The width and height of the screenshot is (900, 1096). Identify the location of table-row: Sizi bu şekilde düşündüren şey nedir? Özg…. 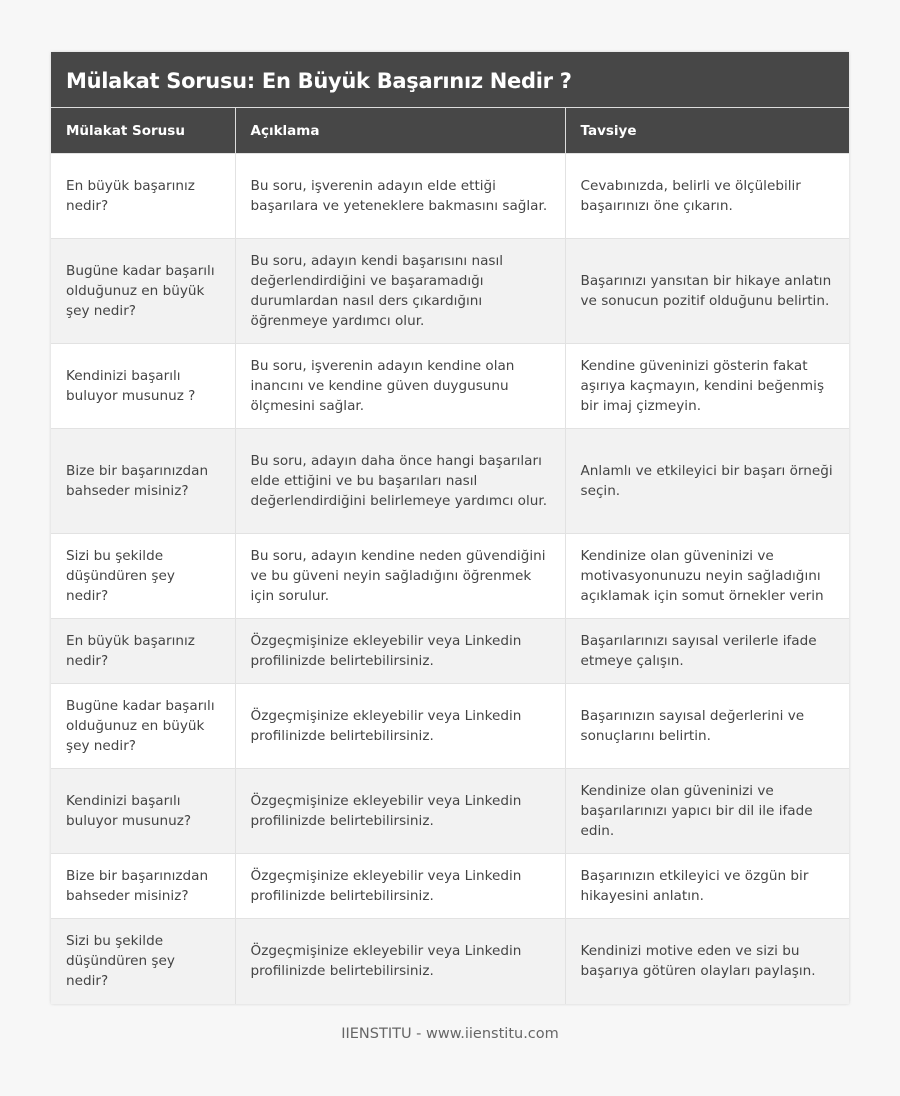
(450, 961).